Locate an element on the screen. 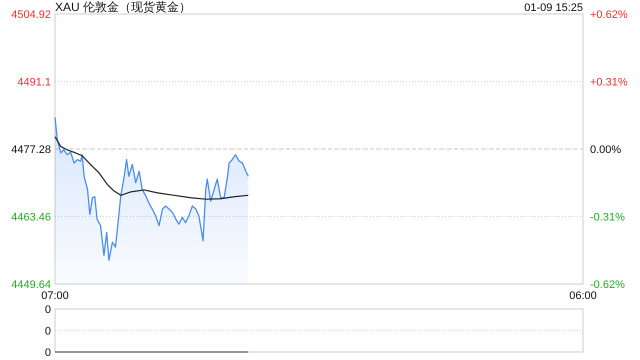  text: 01-09 15:25 is located at coordinates (553, 8).